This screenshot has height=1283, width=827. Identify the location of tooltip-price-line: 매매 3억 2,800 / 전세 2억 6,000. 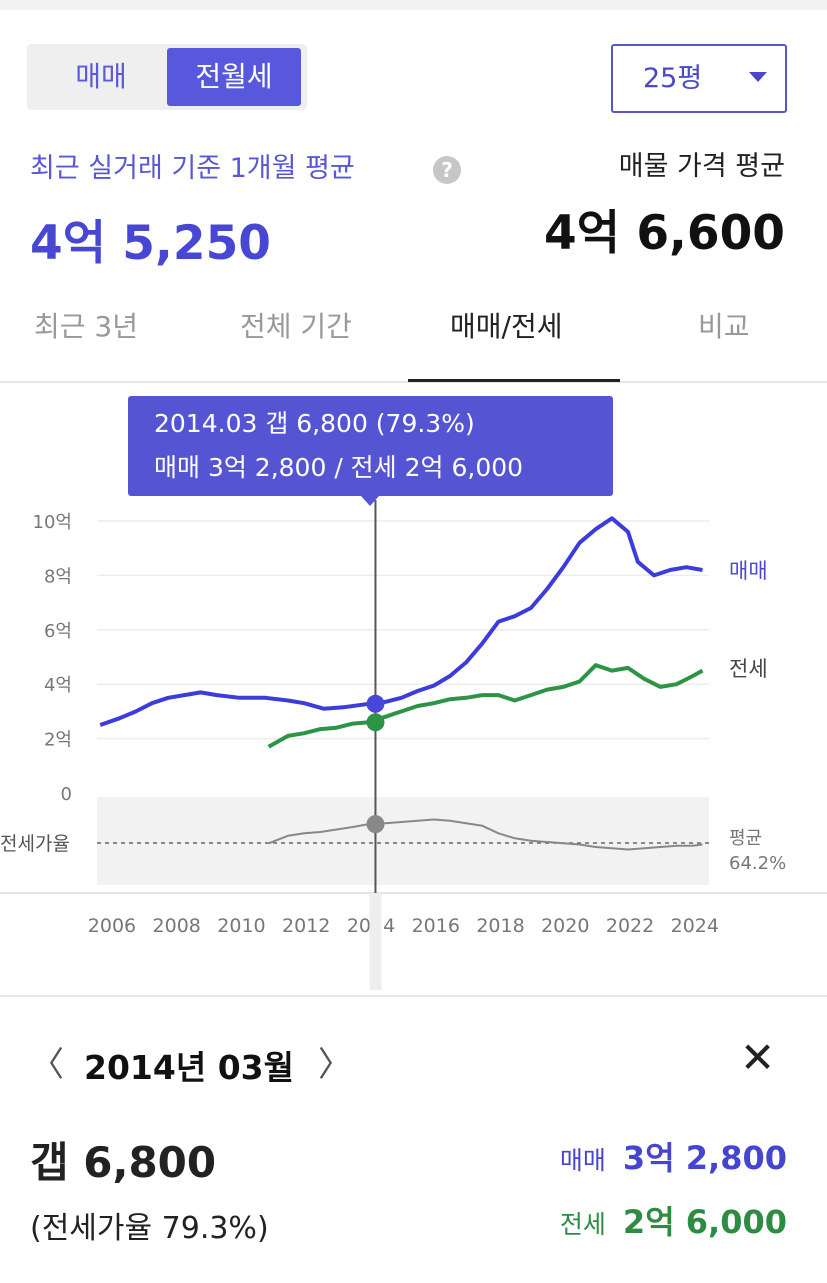
(339, 467).